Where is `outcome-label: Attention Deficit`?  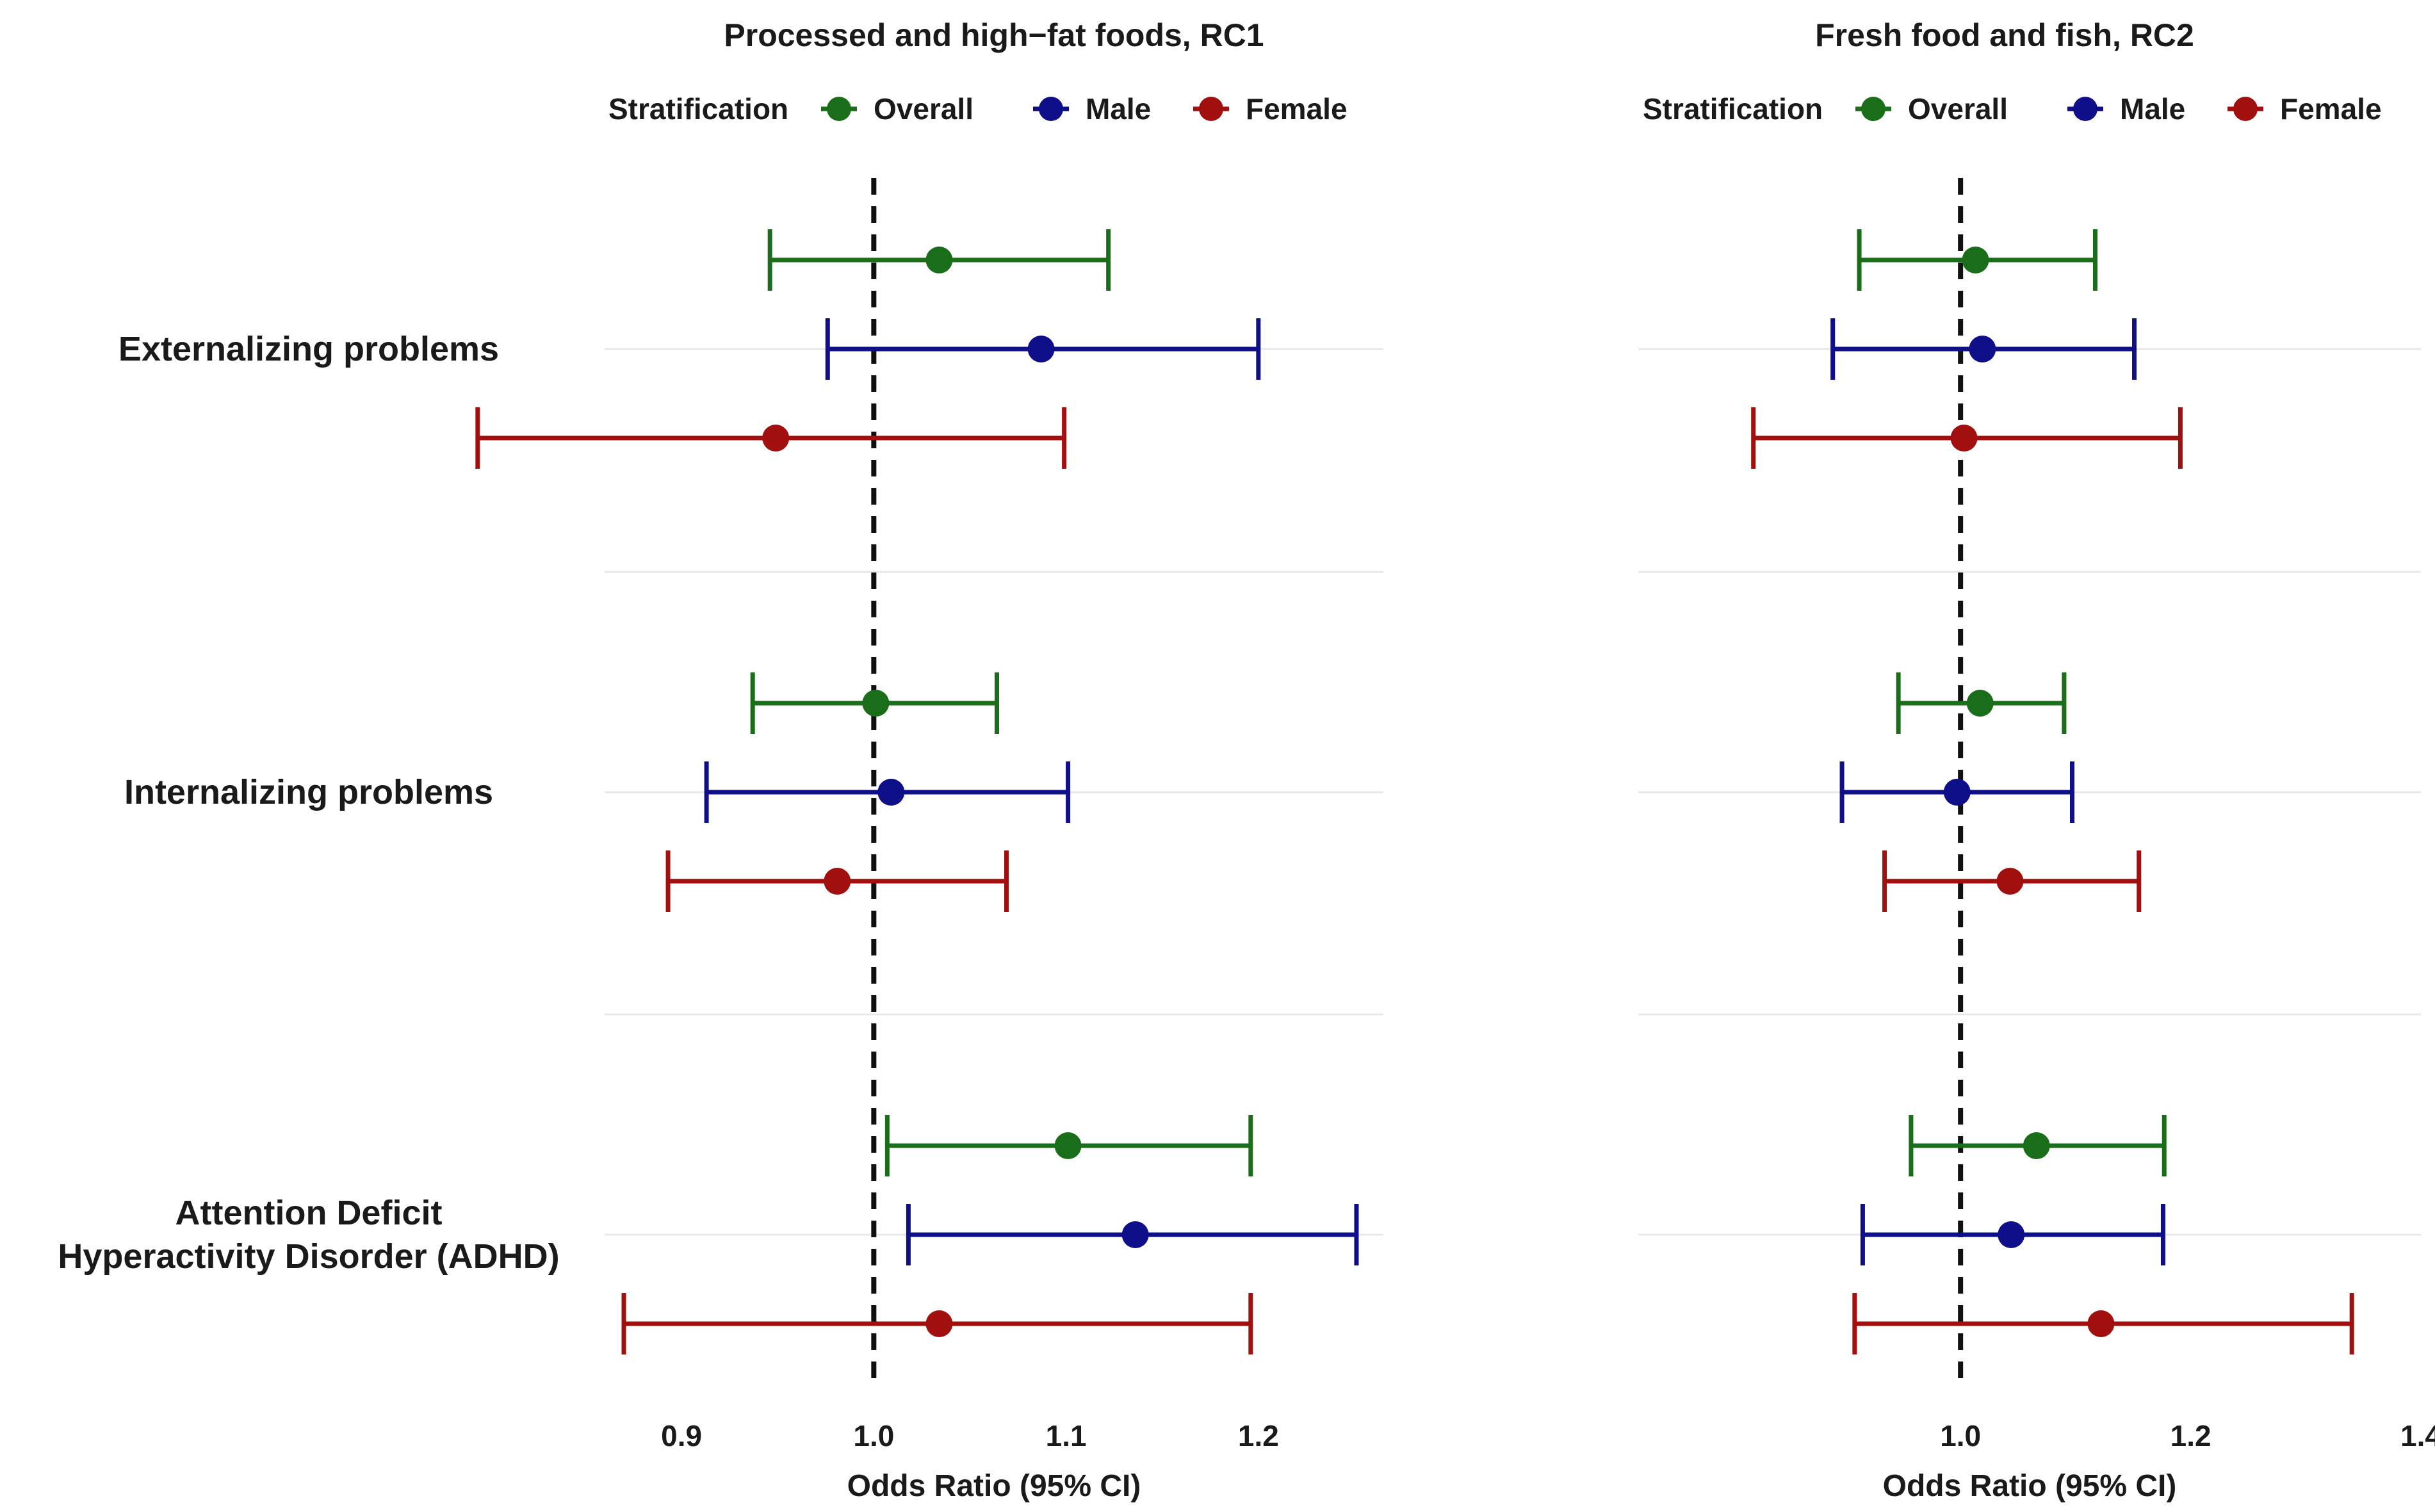
outcome-label: Attention Deficit is located at coordinates (309, 1213).